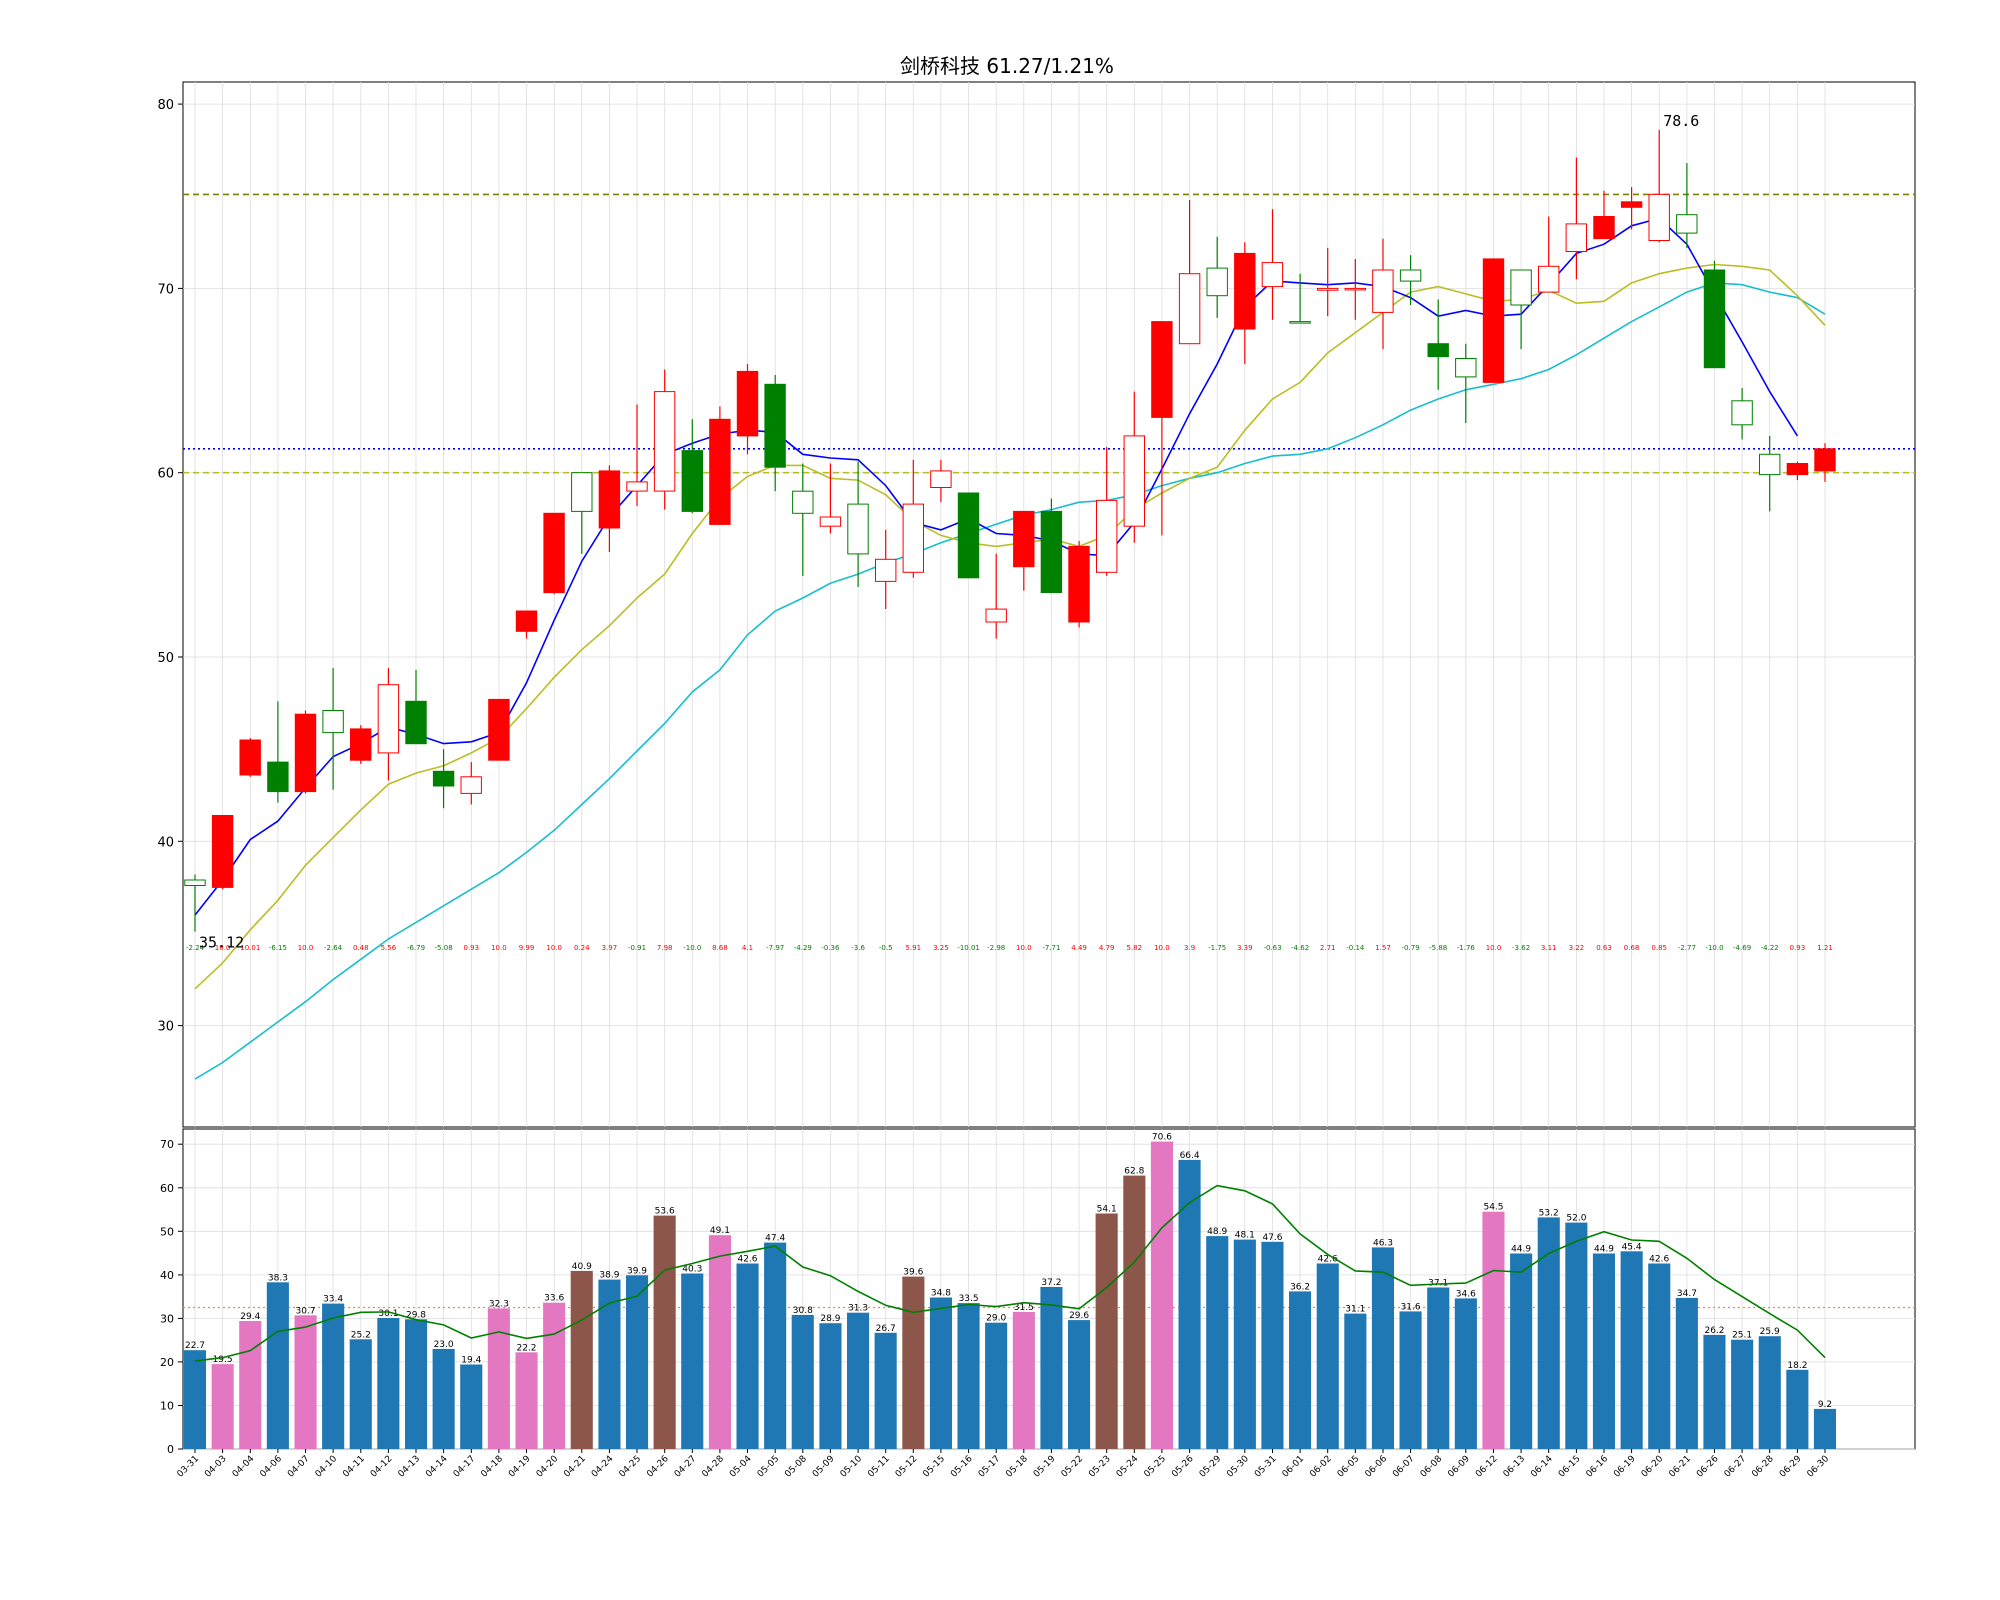  Describe the element at coordinates (858, 948) in the screenshot. I see `pct-change-label: -3.6` at that location.